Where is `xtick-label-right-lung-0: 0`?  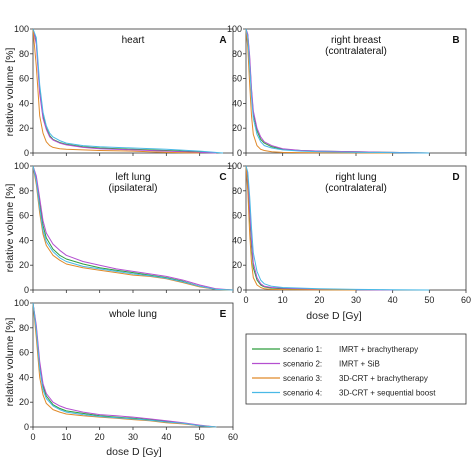
xtick-label-right-lung-0: 0 is located at coordinates (245, 300).